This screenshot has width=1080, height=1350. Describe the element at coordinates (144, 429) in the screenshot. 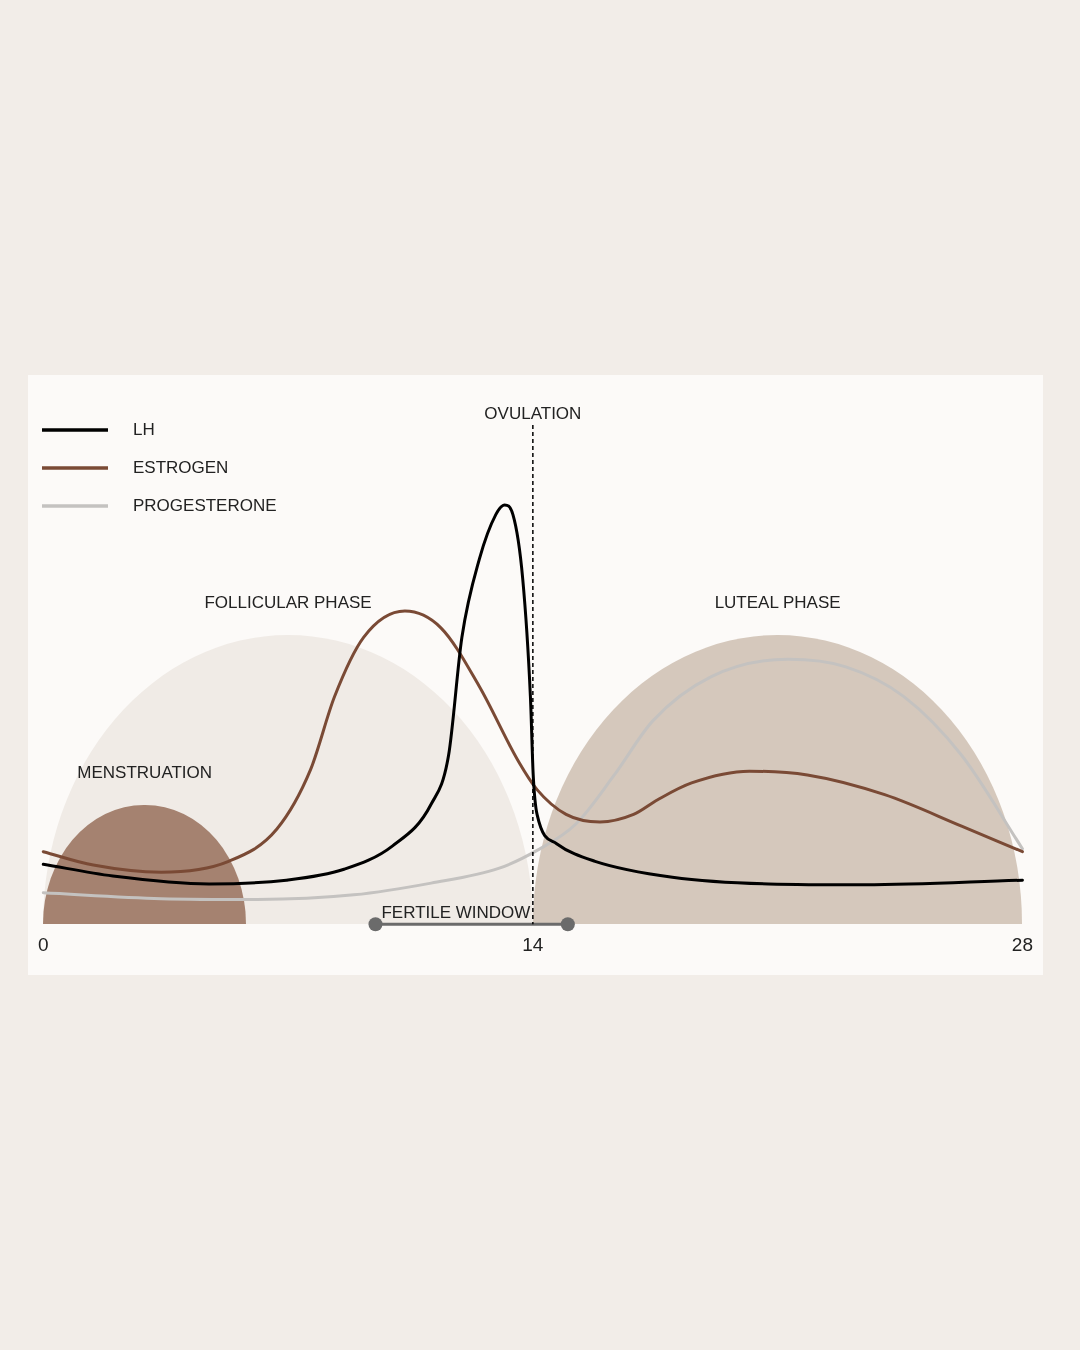

I see `legend-label: LH` at that location.